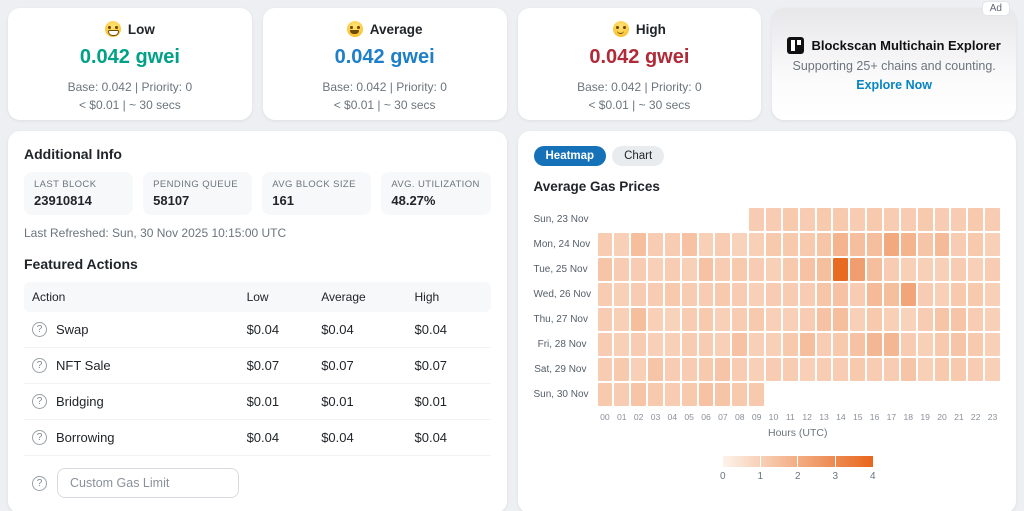 Image resolution: width=1024 pixels, height=511 pixels. I want to click on hour-tick-label: 16, so click(874, 417).